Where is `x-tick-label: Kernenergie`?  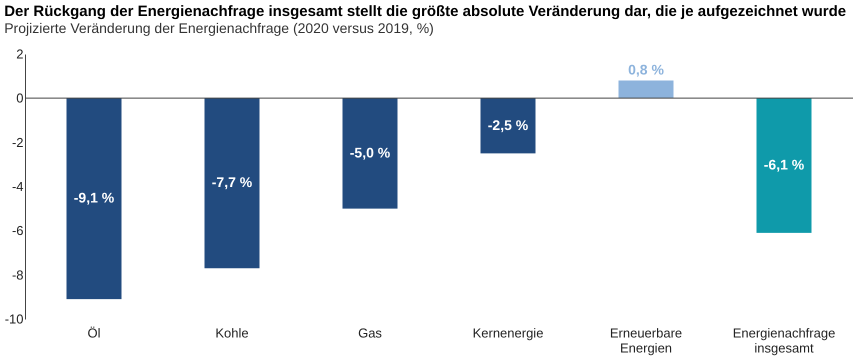 x-tick-label: Kernenergie is located at coordinates (508, 333).